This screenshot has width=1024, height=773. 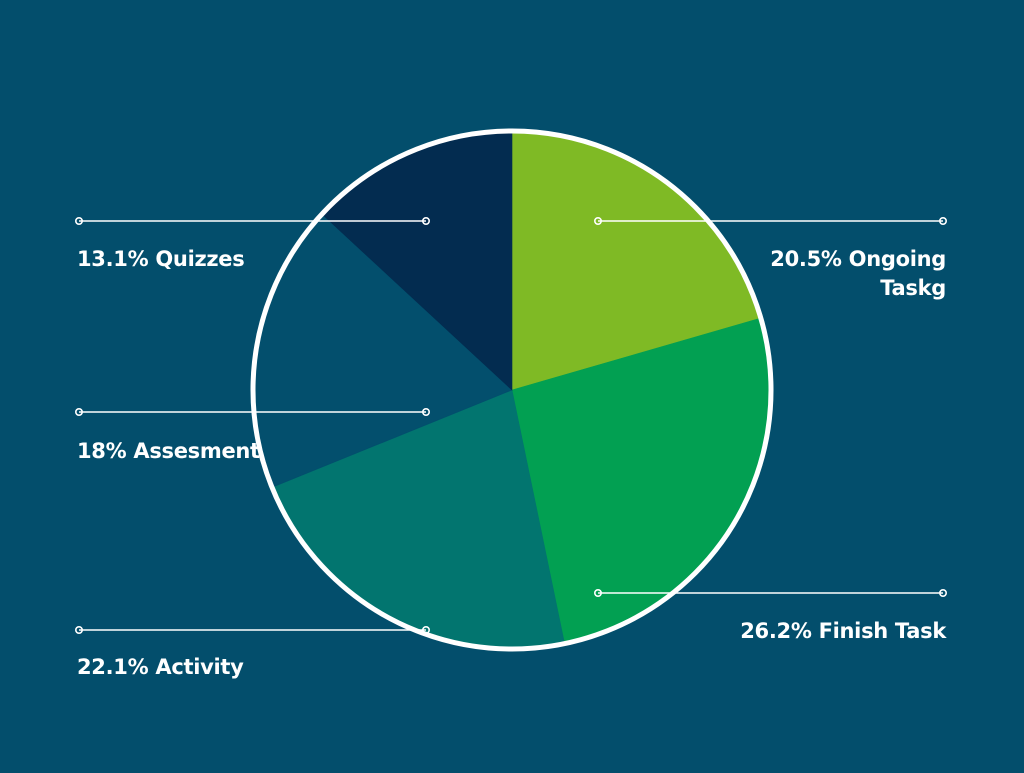 I want to click on leader-dot-activity-start, so click(x=79, y=629).